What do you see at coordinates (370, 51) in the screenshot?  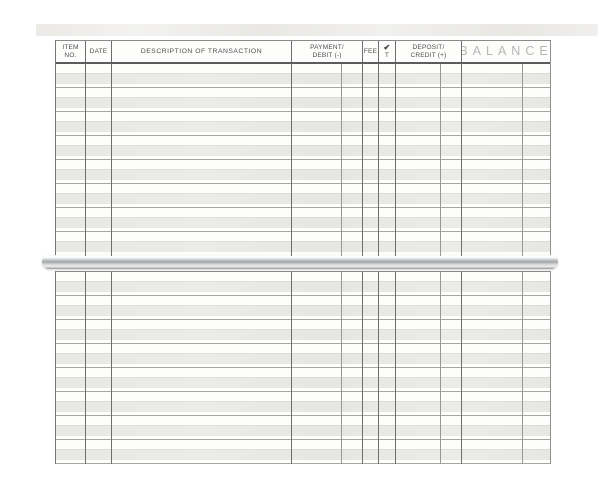 I see `column-header-label: FEE` at bounding box center [370, 51].